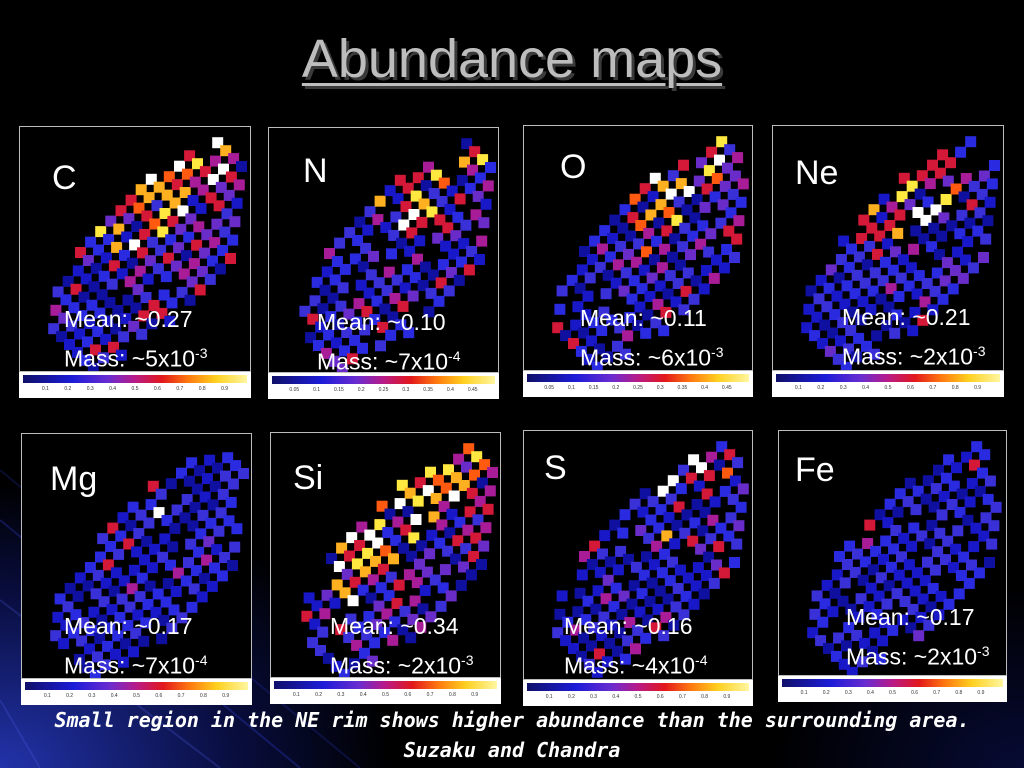 The image size is (1024, 768). I want to click on colorbar-tick-label: 0.8, so click(202, 389).